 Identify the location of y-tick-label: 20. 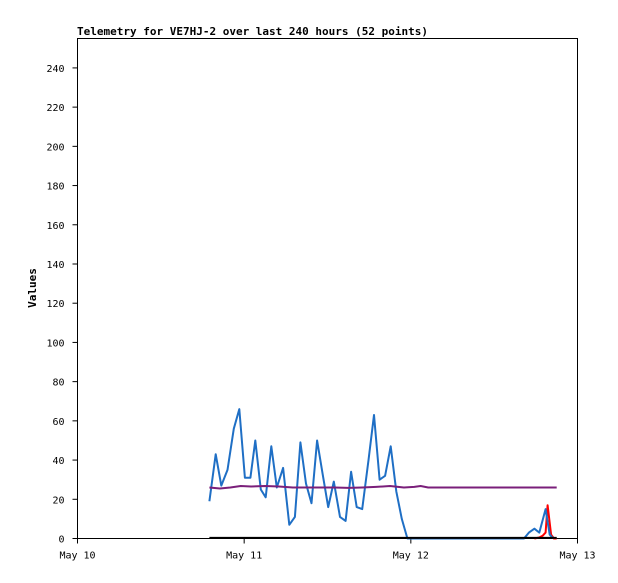
(58, 500).